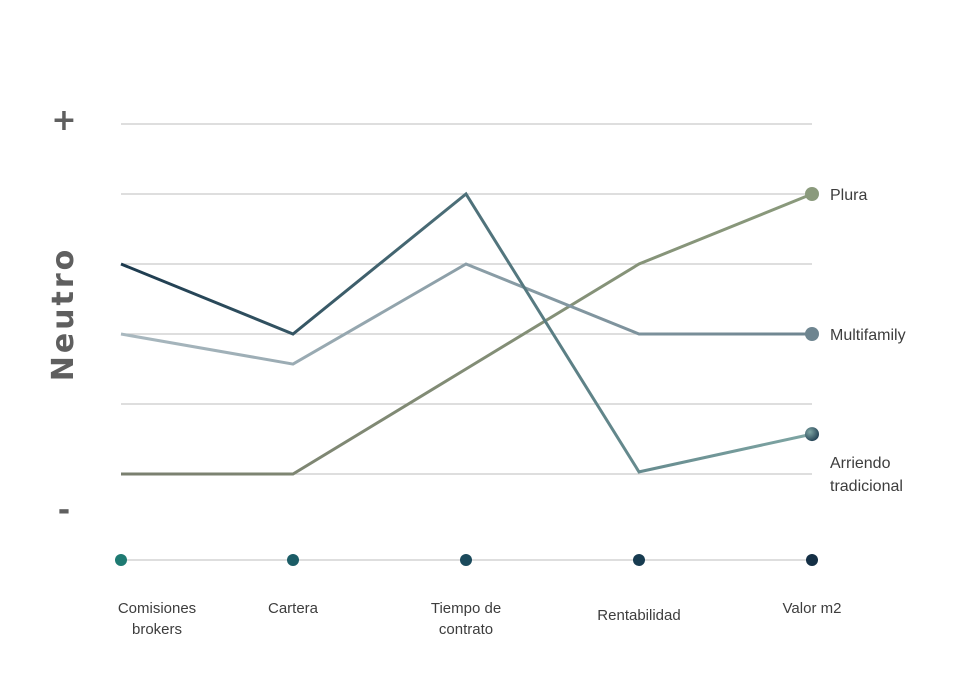  I want to click on series-label: Arriendo tradicional, so click(866, 475).